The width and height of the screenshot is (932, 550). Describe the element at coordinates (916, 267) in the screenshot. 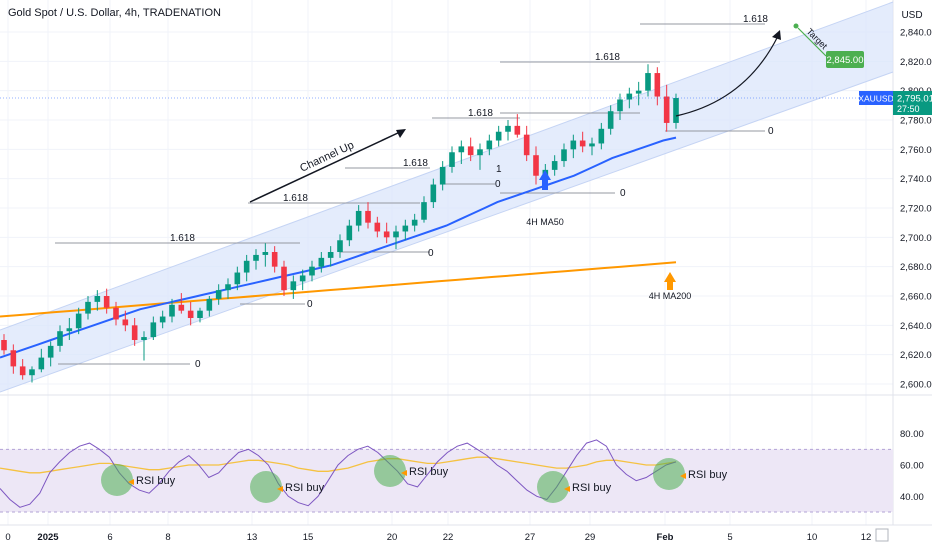

I see `price-tick: 2,680.00` at that location.